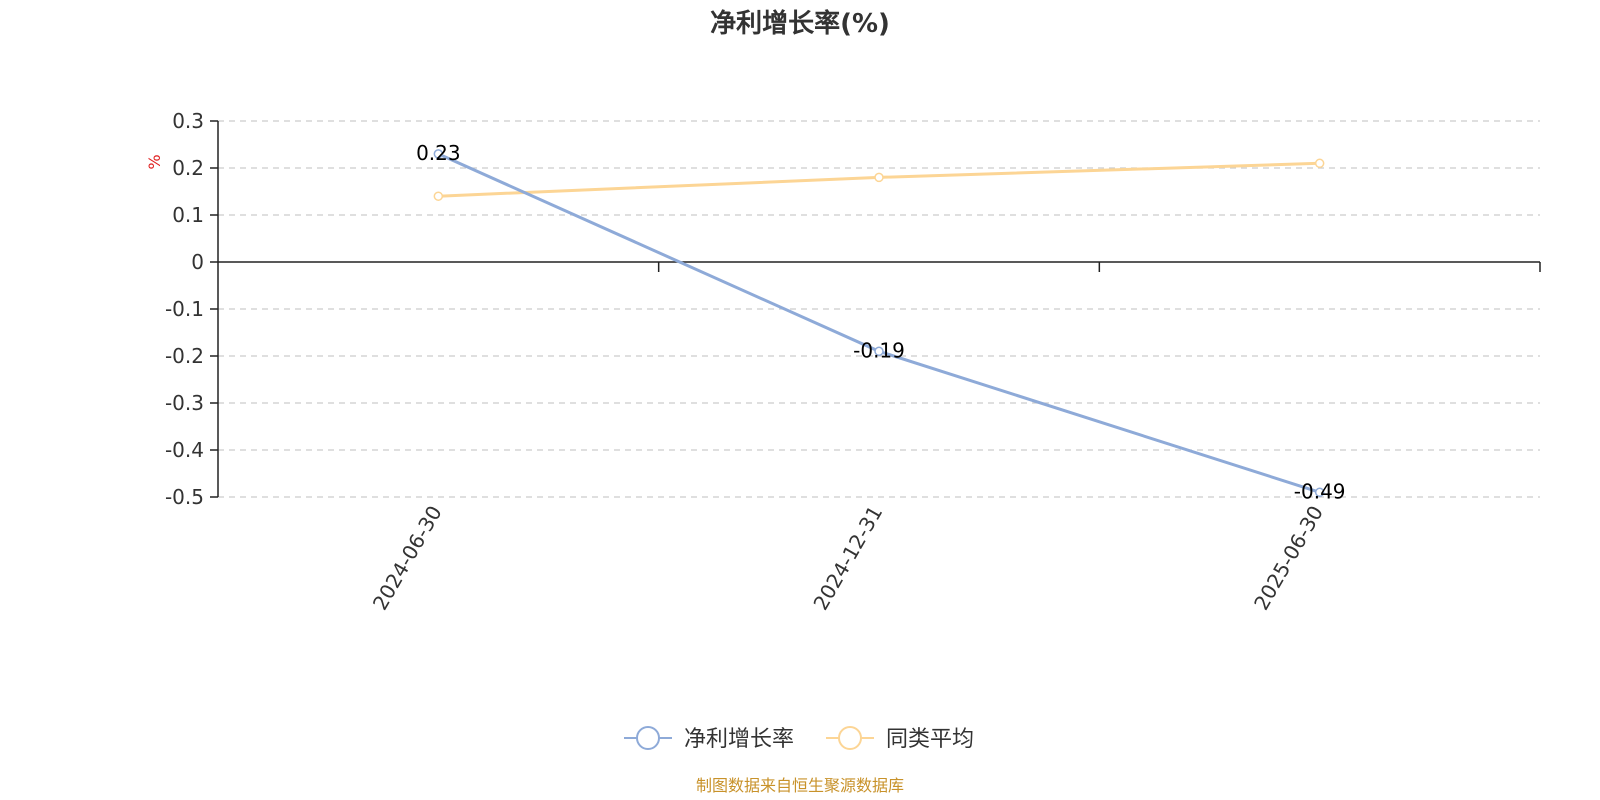 The height and width of the screenshot is (800, 1600). What do you see at coordinates (407, 558) in the screenshot?
I see `x-tick-label: 2024-06-30` at bounding box center [407, 558].